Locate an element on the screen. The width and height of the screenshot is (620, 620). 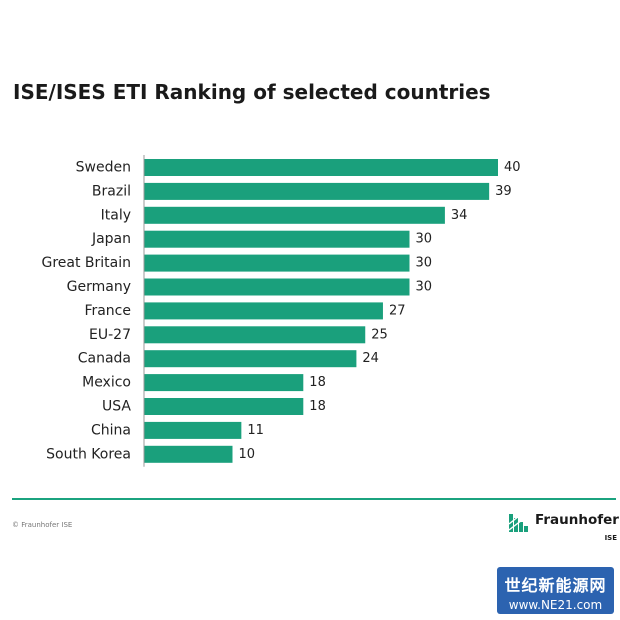
bar-value-label: 40 is located at coordinates (512, 167).